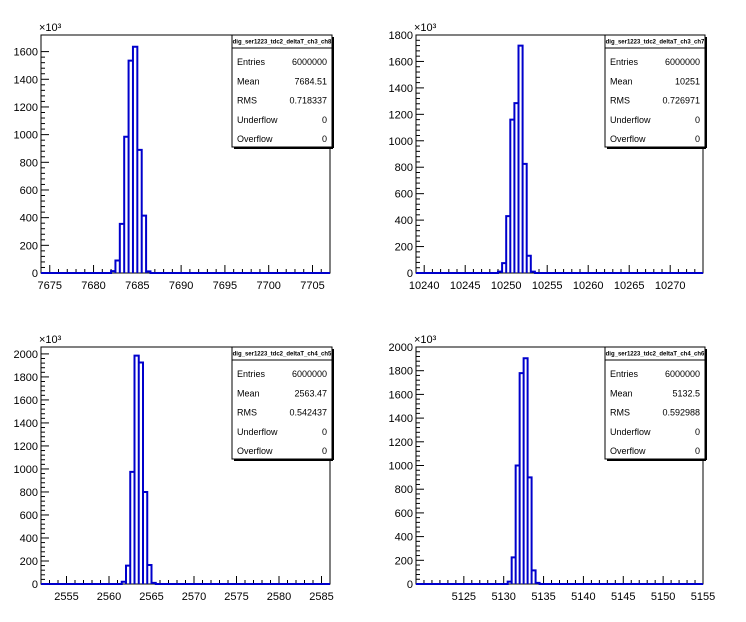 The image size is (746, 622). Describe the element at coordinates (181, 286) in the screenshot. I see `x-tick-label: 7690` at that location.